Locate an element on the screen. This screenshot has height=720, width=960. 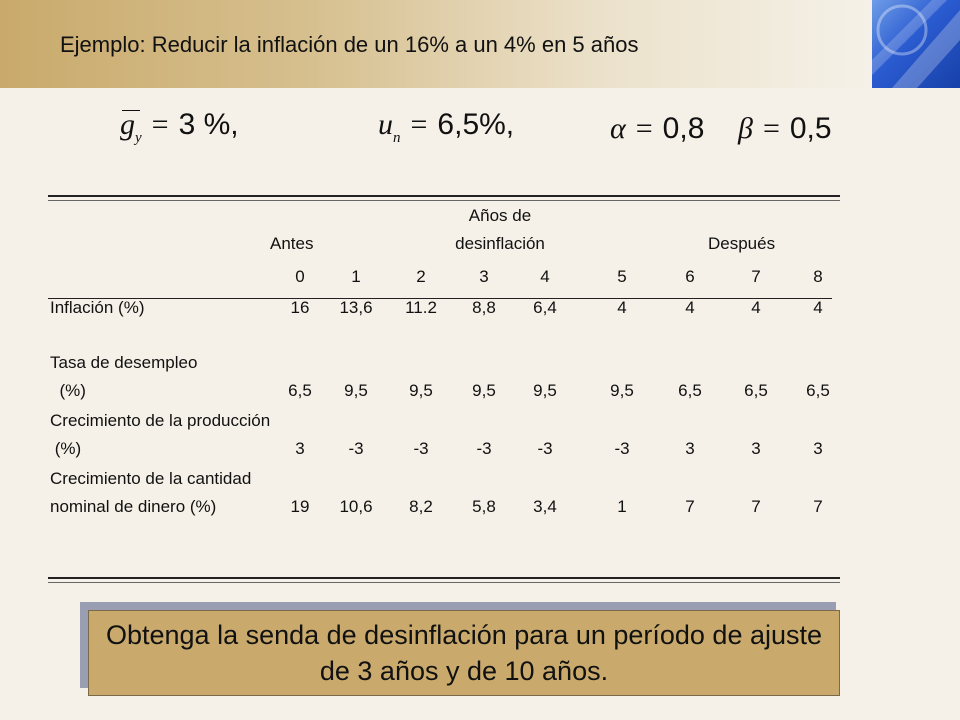
table-cell-r0-c3: 8,8 is located at coordinates (484, 307).